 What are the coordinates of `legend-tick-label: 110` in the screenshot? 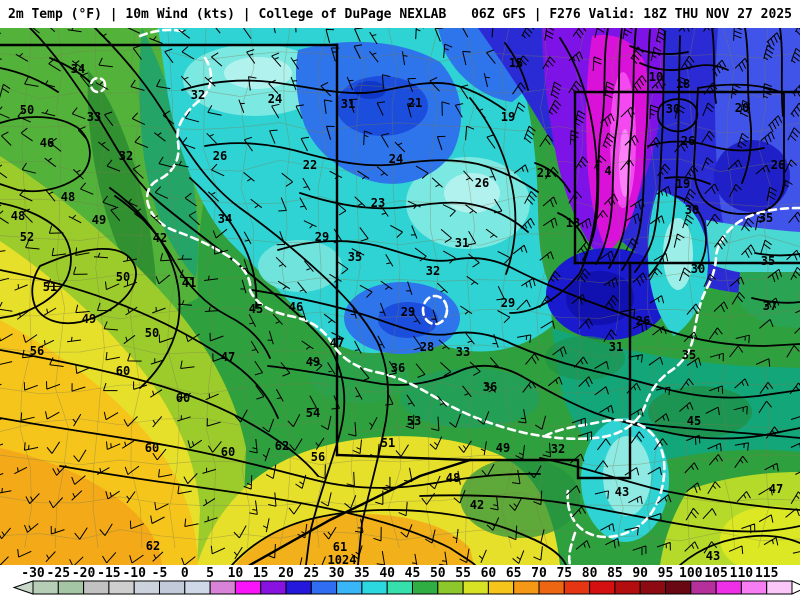 It's located at (742, 573).